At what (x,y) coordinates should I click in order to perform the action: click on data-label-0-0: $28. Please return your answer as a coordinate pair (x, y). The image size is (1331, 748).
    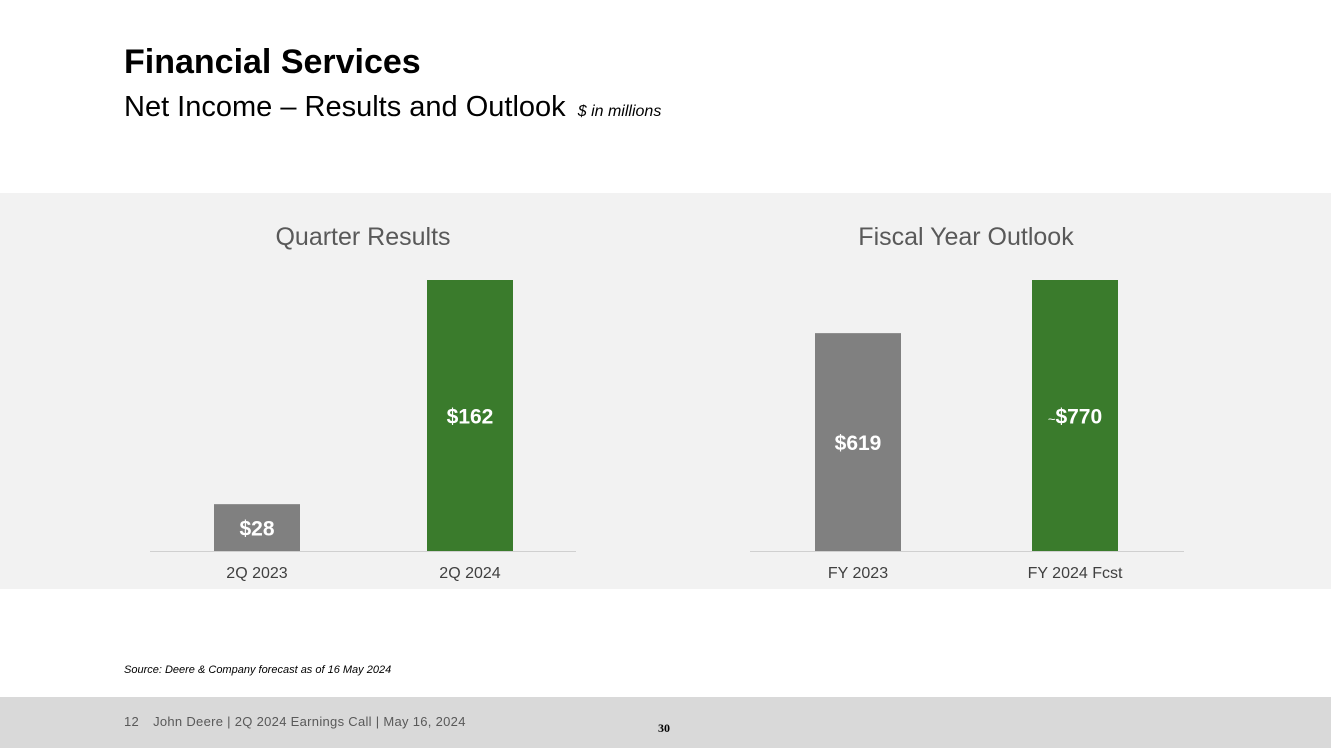
    Looking at the image, I should click on (256, 529).